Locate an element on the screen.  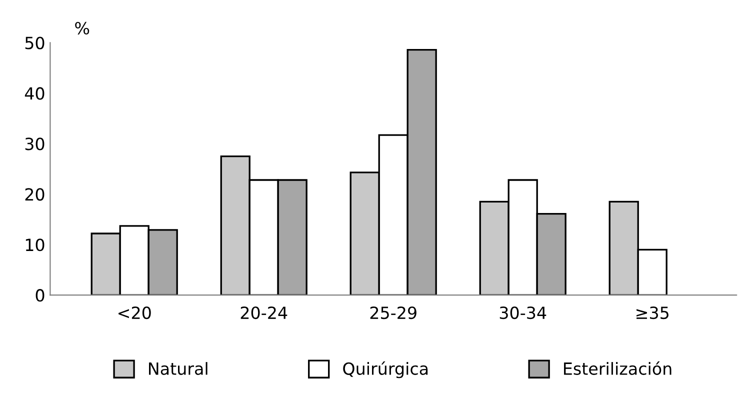
y-tick-label: 20 is located at coordinates (34, 194).